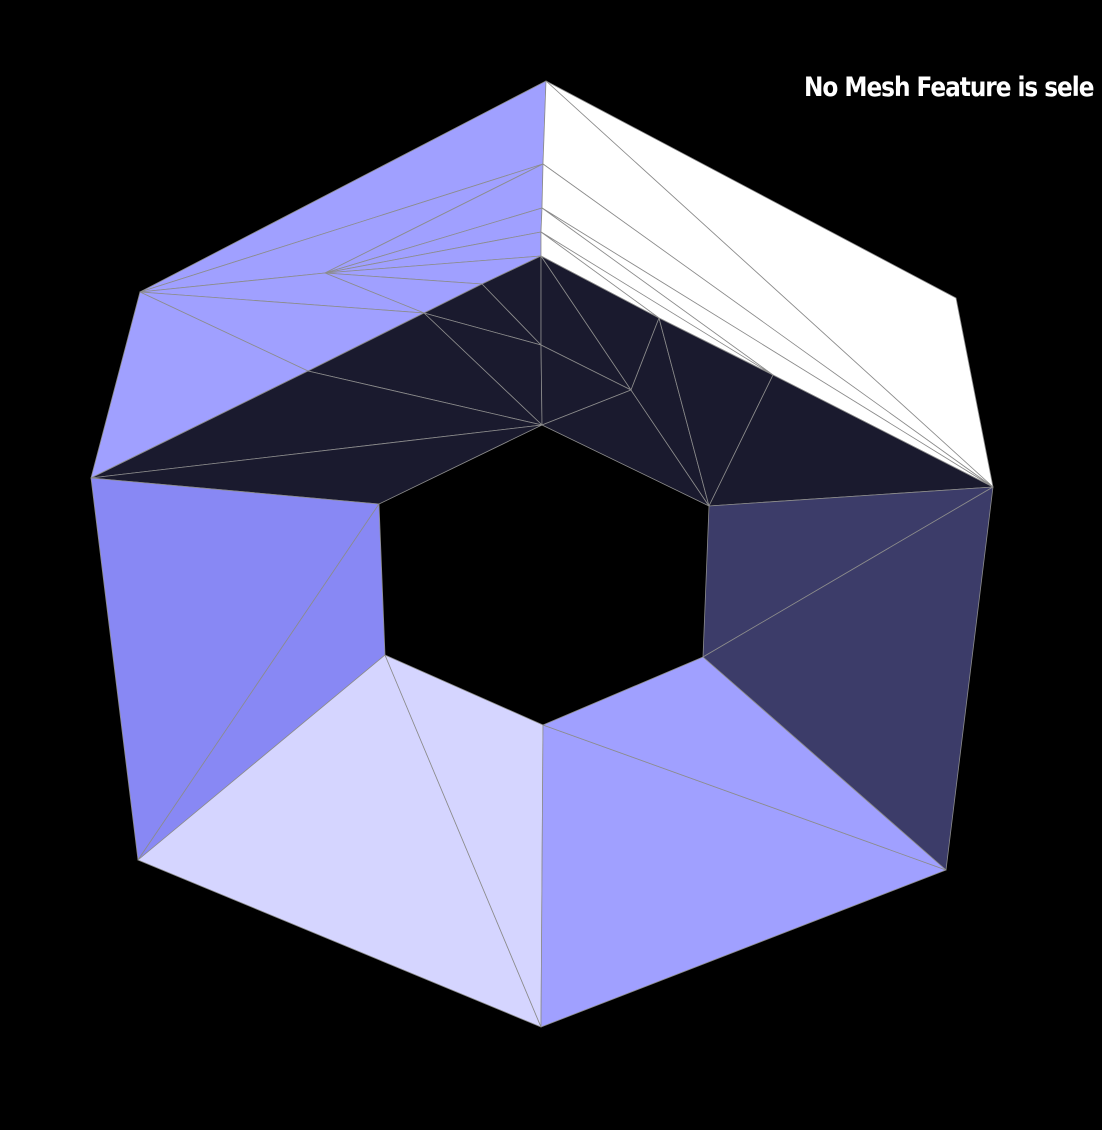 Image resolution: width=1102 pixels, height=1130 pixels. What do you see at coordinates (744, 763) in the screenshot?
I see `mesh-face` at bounding box center [744, 763].